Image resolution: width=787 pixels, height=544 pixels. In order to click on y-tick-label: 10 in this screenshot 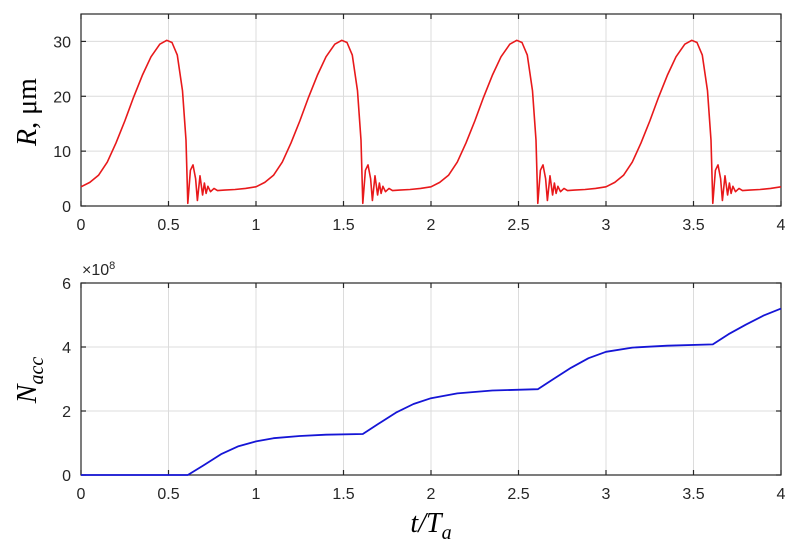, I will do `click(62, 152)`.